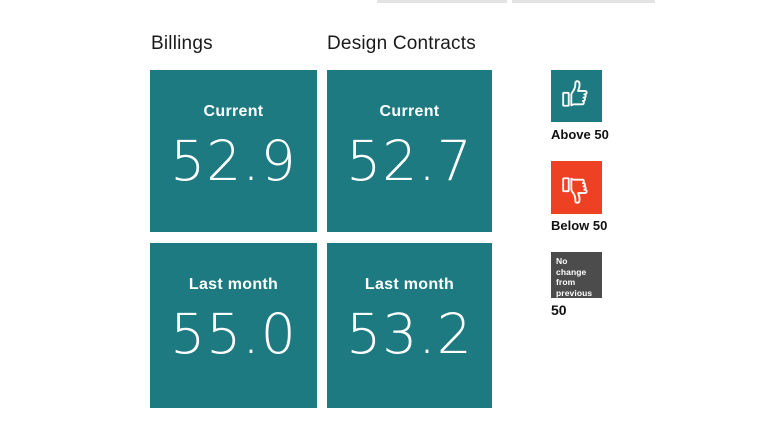 This screenshot has height=430, width=765. Describe the element at coordinates (559, 310) in the screenshot. I see `legend-label-50: 50` at that location.